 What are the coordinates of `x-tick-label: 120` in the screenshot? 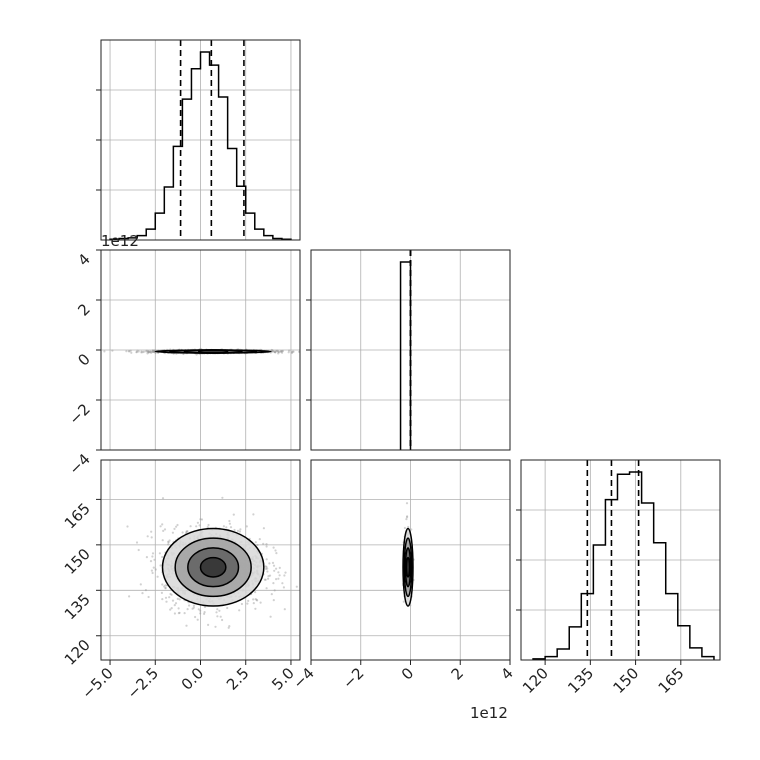 It's located at (535, 680).